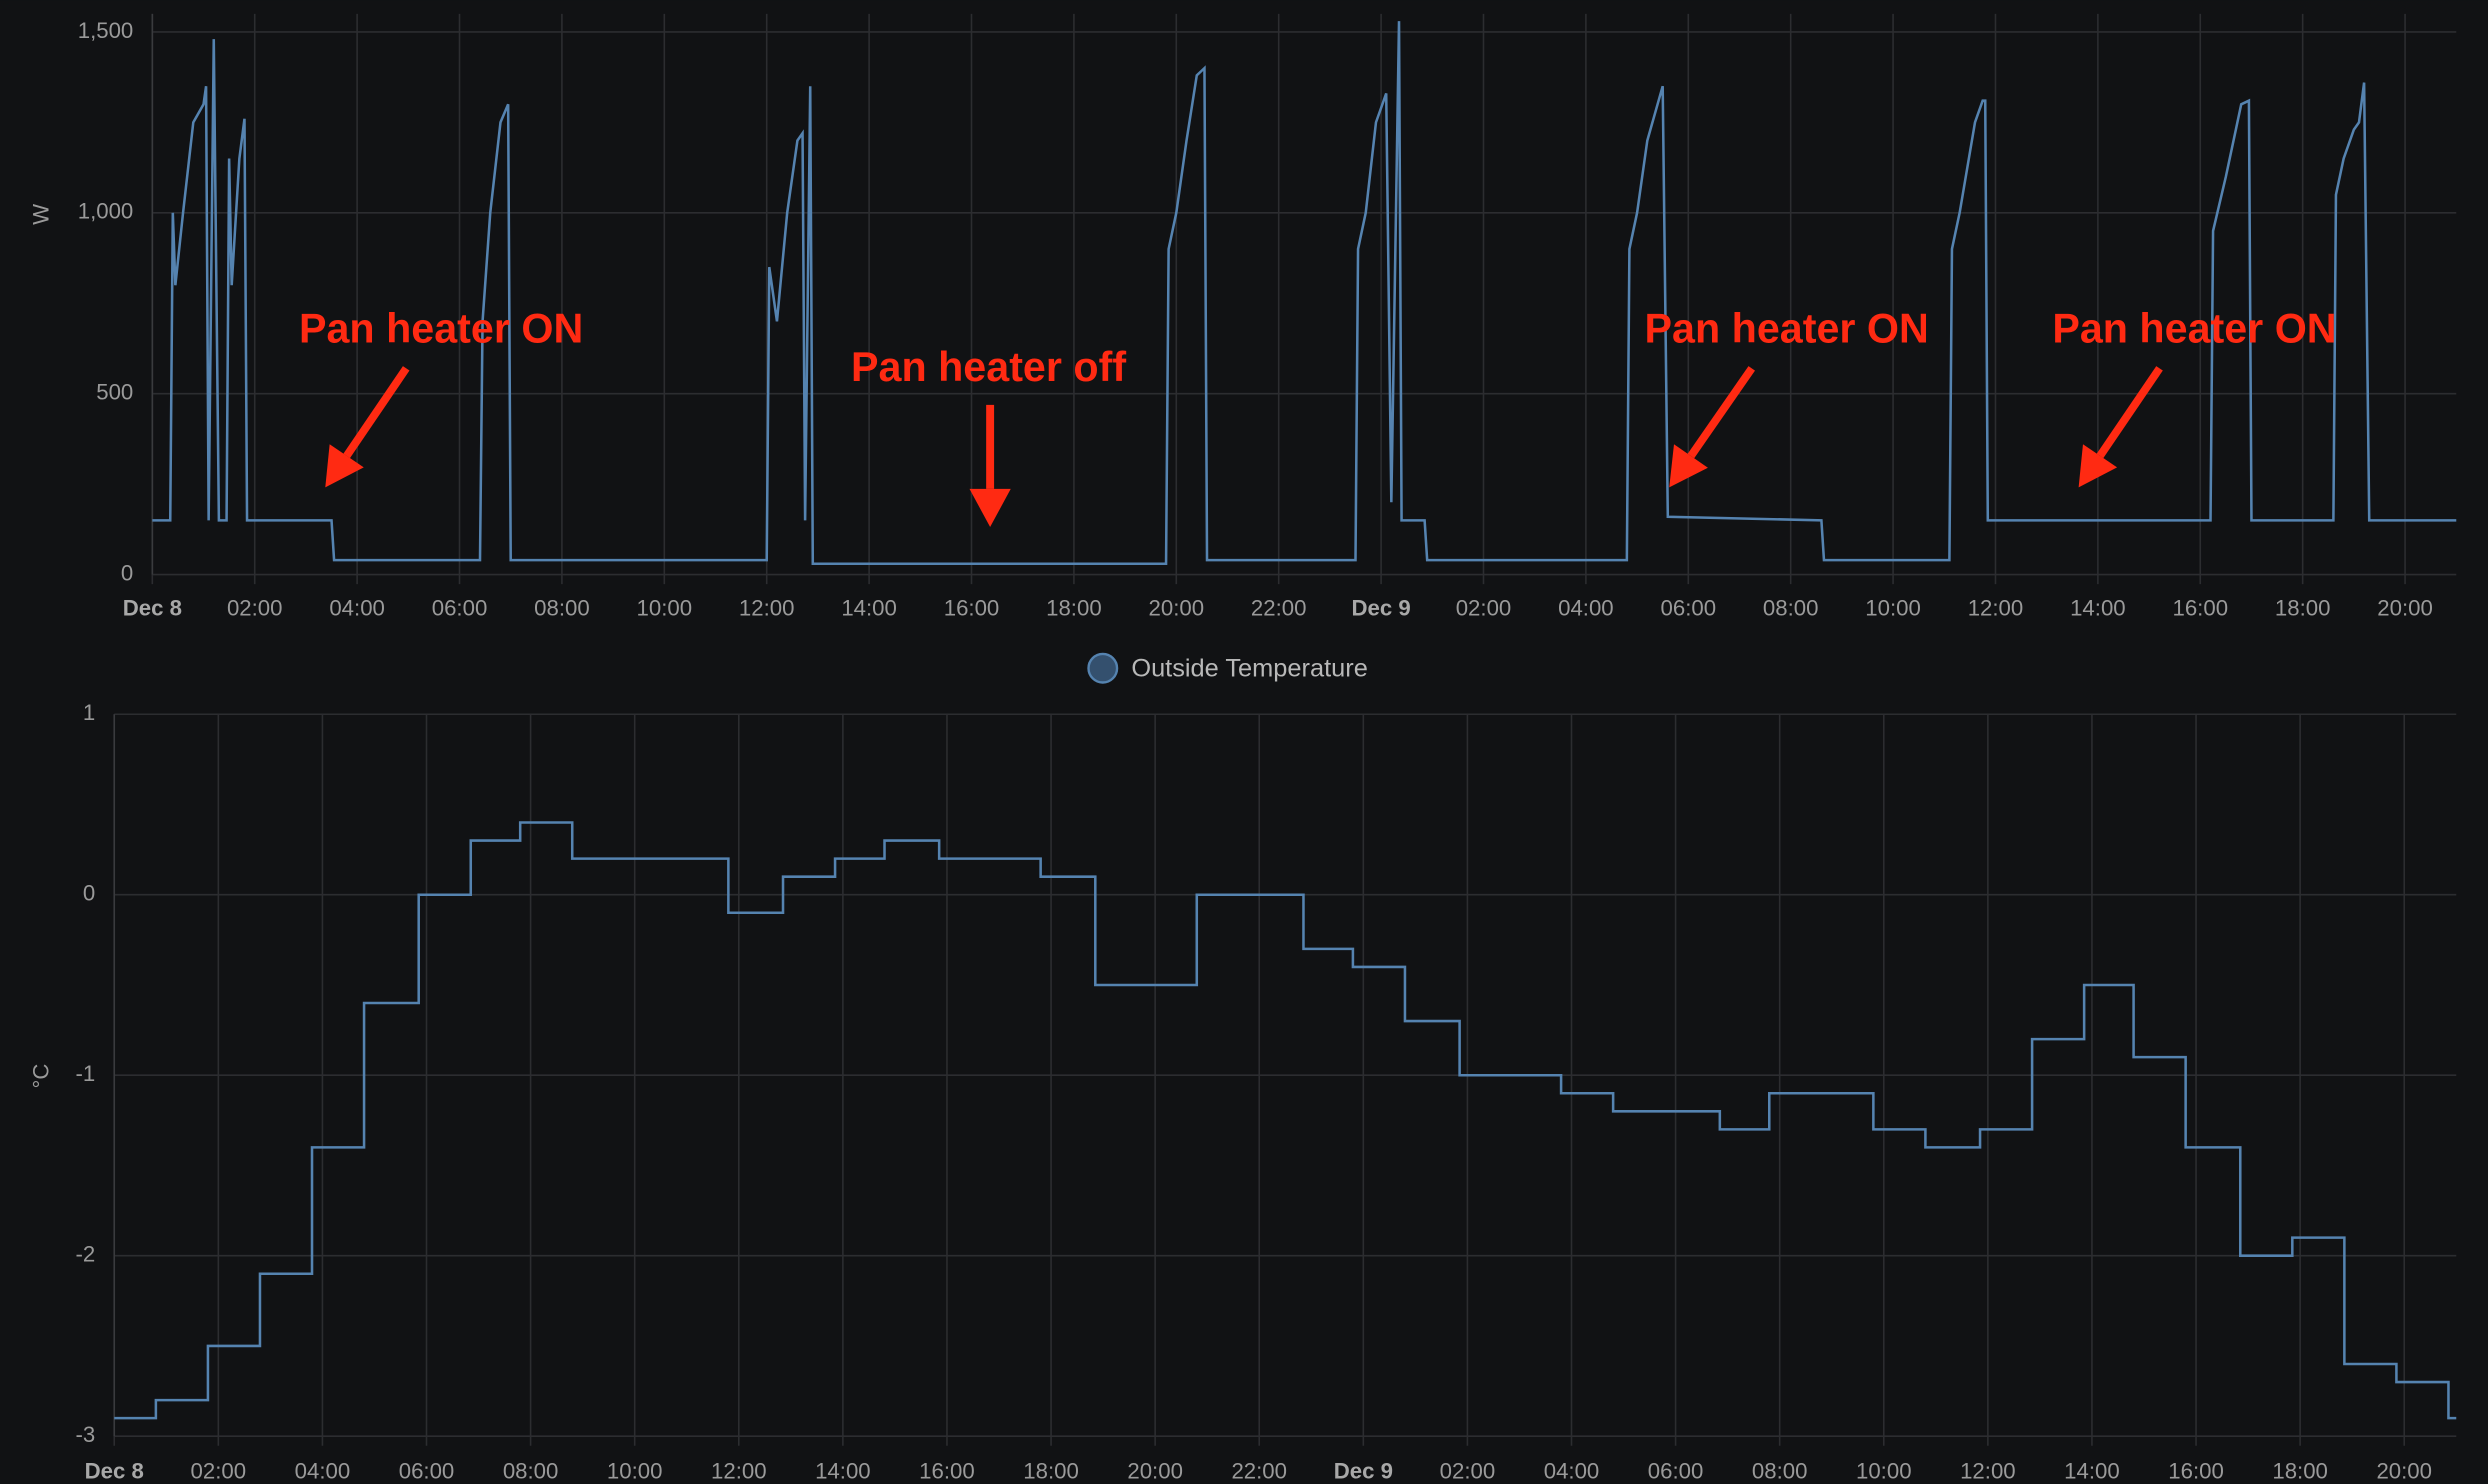  I want to click on y-tick-label: 500, so click(114, 392).